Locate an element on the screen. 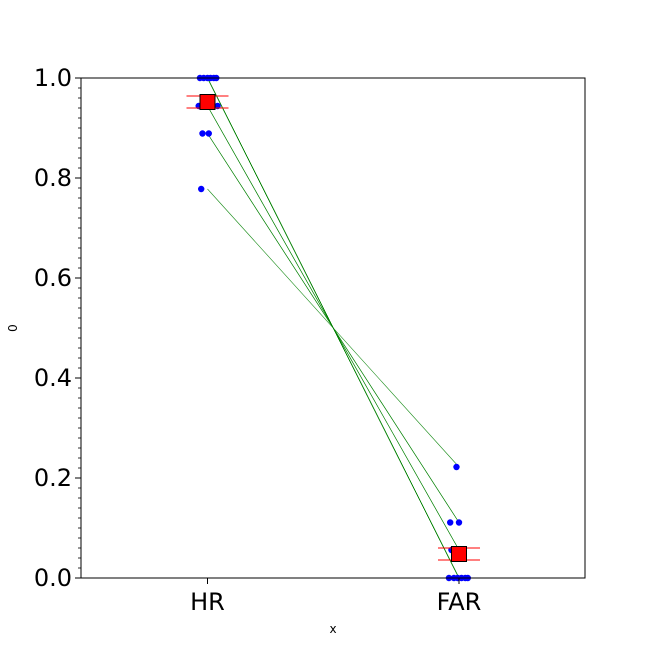 This screenshot has height=650, width=650. y-tick-label: 0.8 is located at coordinates (53, 178).